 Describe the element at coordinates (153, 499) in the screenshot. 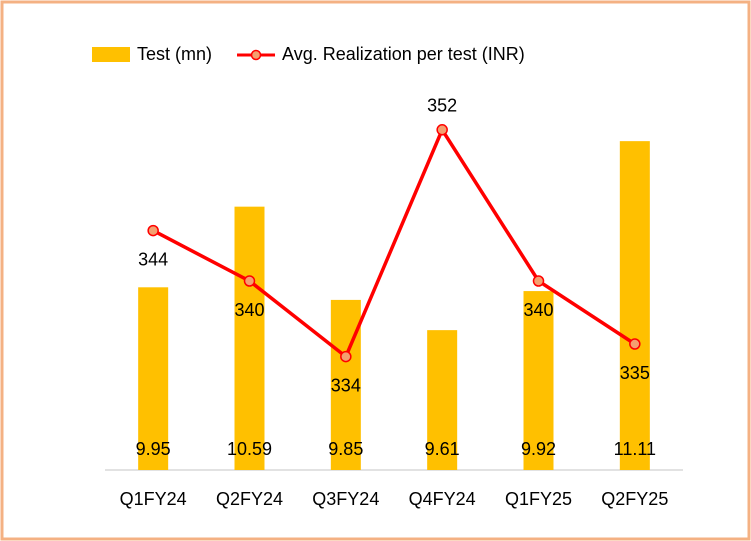

I see `x-tick-label: Q1FY24` at that location.